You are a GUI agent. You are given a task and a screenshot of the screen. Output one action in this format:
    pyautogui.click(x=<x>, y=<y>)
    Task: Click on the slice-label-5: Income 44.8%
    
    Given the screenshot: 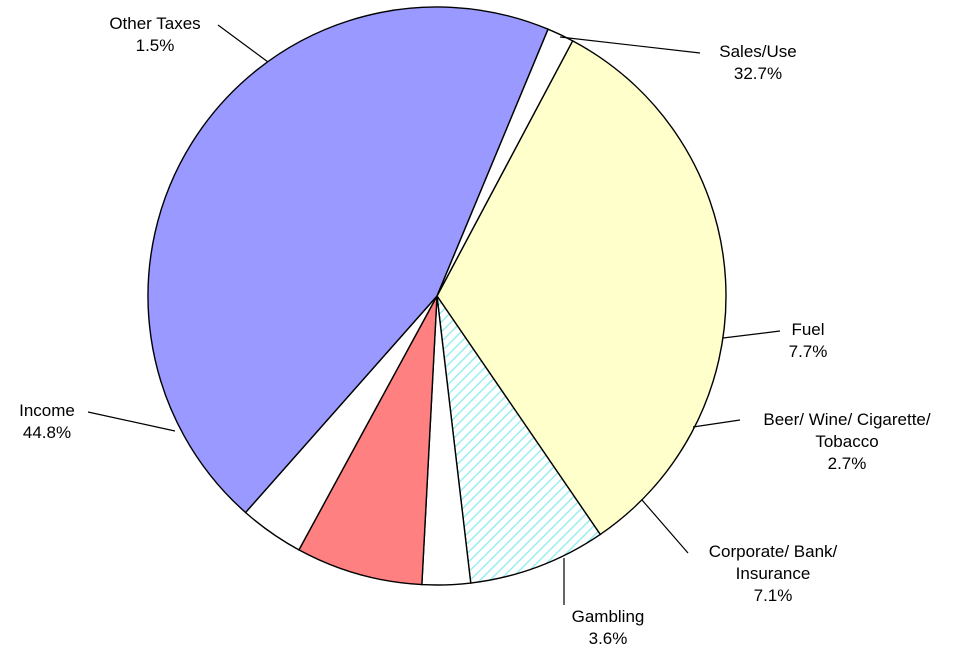 What is the action you would take?
    pyautogui.click(x=47, y=421)
    